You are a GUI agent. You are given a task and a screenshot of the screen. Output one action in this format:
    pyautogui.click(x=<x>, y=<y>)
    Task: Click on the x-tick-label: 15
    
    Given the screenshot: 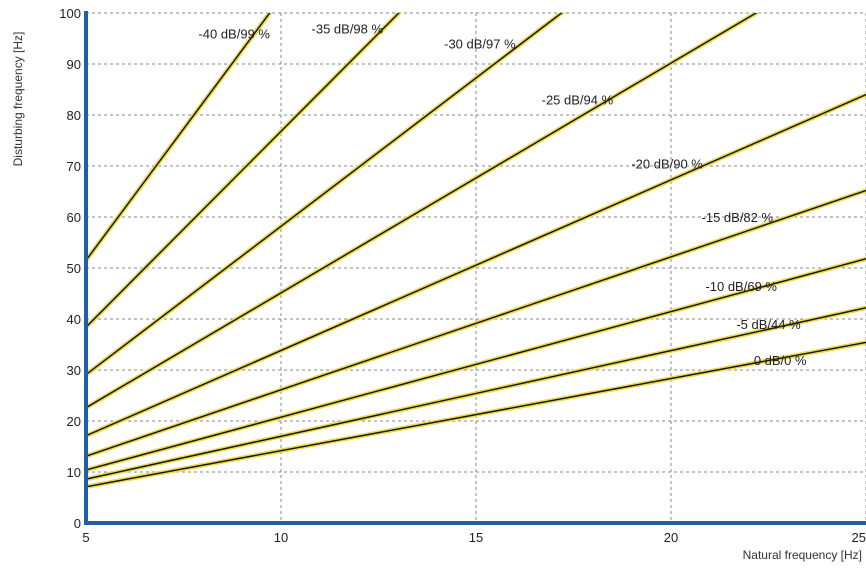 What is the action you would take?
    pyautogui.click(x=476, y=537)
    